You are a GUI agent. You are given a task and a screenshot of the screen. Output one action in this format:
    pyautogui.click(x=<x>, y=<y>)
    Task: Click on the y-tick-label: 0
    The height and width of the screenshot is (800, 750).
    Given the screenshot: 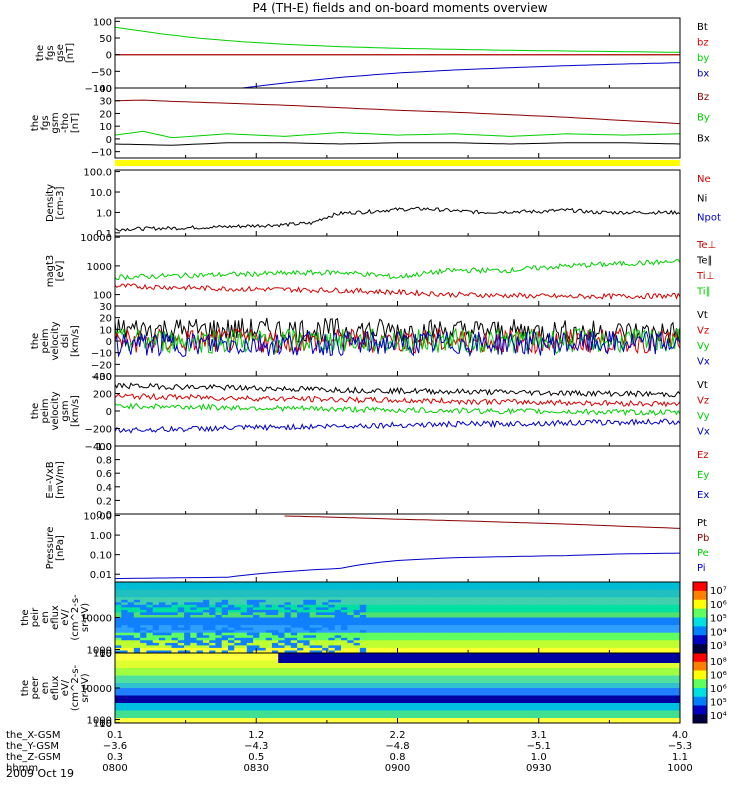 What is the action you would take?
    pyautogui.click(x=109, y=412)
    